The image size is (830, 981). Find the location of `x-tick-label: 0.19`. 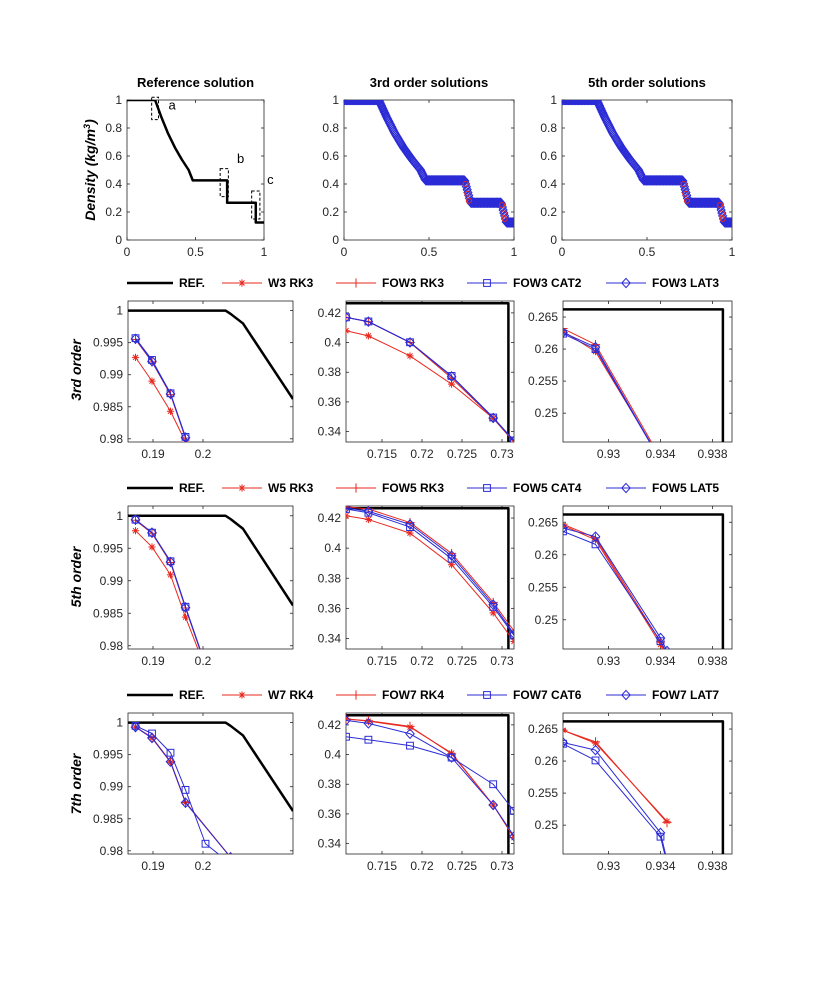

x-tick-label: 0.19 is located at coordinates (153, 661).